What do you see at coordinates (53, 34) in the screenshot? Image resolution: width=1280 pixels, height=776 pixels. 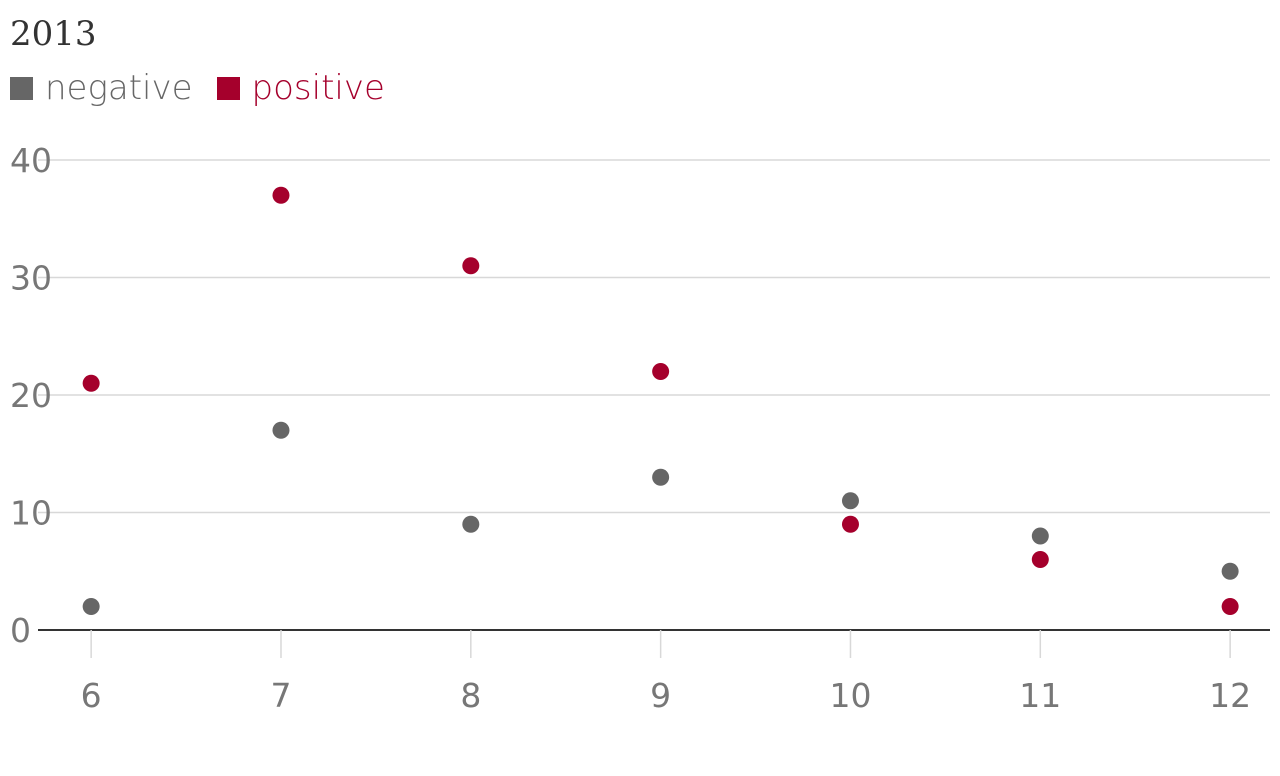 I see `chart-title: 2013` at bounding box center [53, 34].